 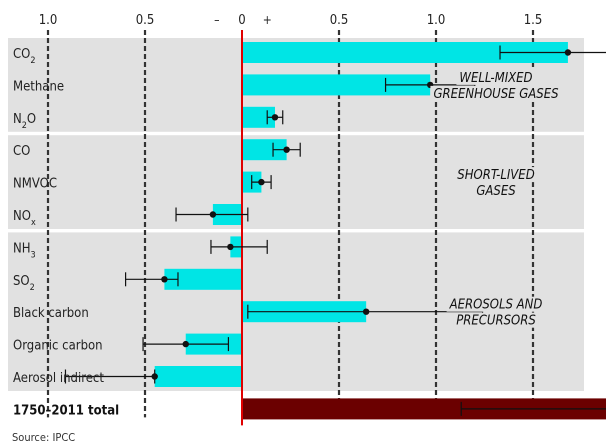 I want to click on row-label: CO2, so click(x=24, y=56).